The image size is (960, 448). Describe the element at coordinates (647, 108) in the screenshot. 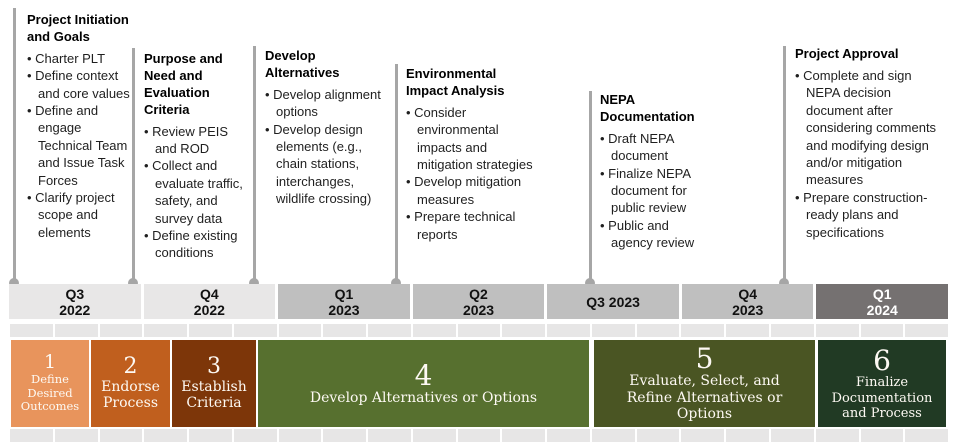

I see `callout-title: NEPA Documentation` at that location.